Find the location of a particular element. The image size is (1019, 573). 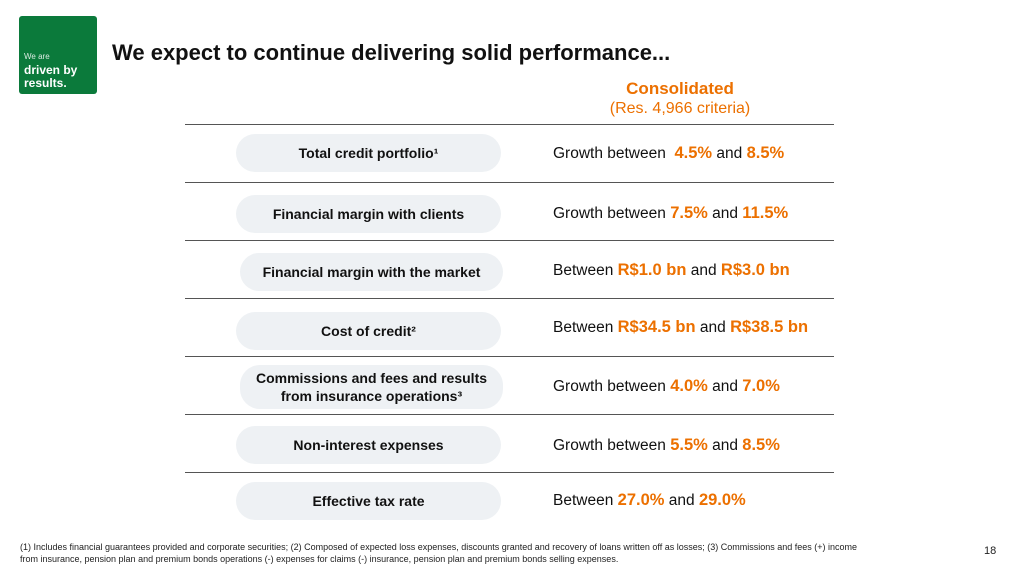

row-value-cost-of-credit: Between R$34.5 bn and R$38.5 bn is located at coordinates (680, 327).